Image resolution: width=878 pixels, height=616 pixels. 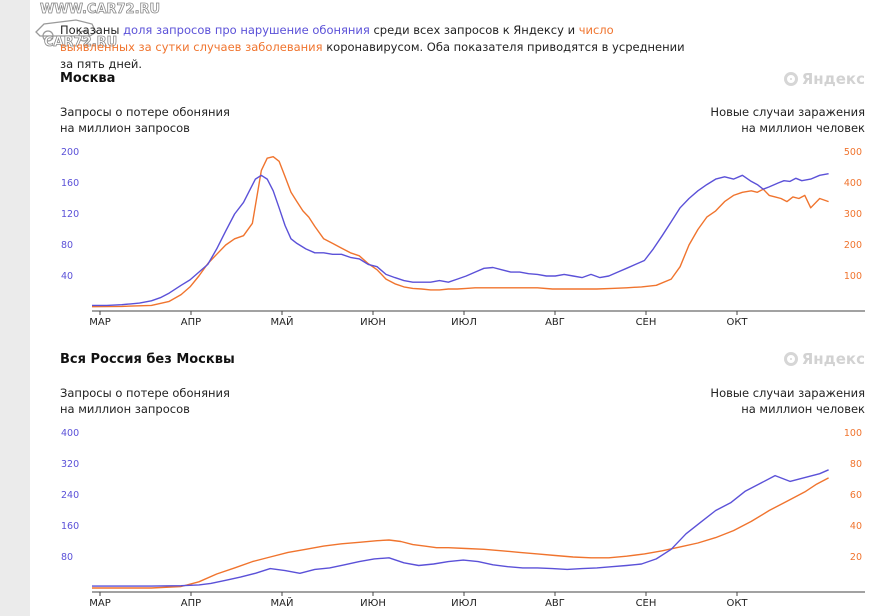 I want to click on watermark-text-top: WWW.CAR72.RU, so click(x=100, y=9).